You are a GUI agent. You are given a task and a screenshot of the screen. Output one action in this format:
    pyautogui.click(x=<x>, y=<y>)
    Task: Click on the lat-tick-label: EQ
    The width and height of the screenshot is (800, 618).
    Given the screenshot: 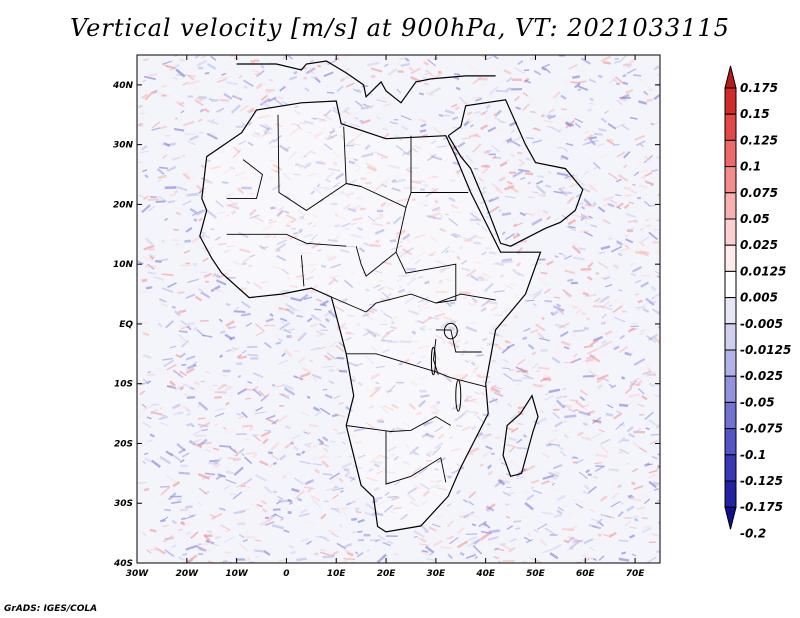 What is the action you would take?
    pyautogui.click(x=126, y=325)
    